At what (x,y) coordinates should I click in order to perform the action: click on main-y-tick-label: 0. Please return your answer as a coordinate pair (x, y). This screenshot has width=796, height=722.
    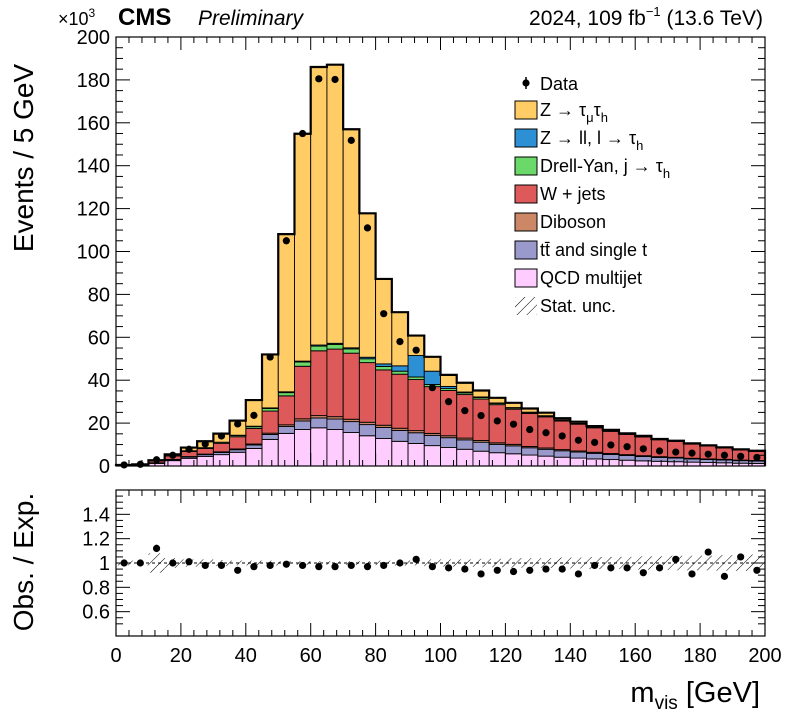
    Looking at the image, I should click on (104, 467).